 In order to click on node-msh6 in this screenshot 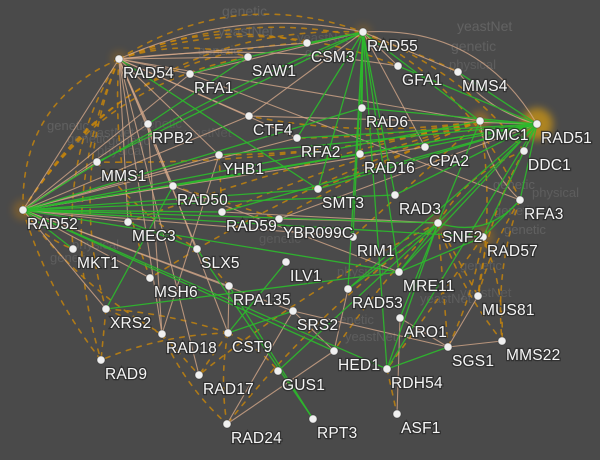, I will do `click(150, 278)`.